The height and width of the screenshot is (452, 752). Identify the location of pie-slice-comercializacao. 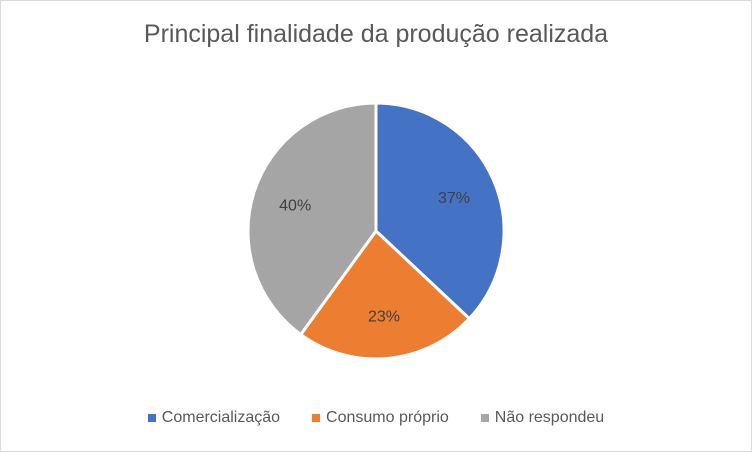
(440, 211).